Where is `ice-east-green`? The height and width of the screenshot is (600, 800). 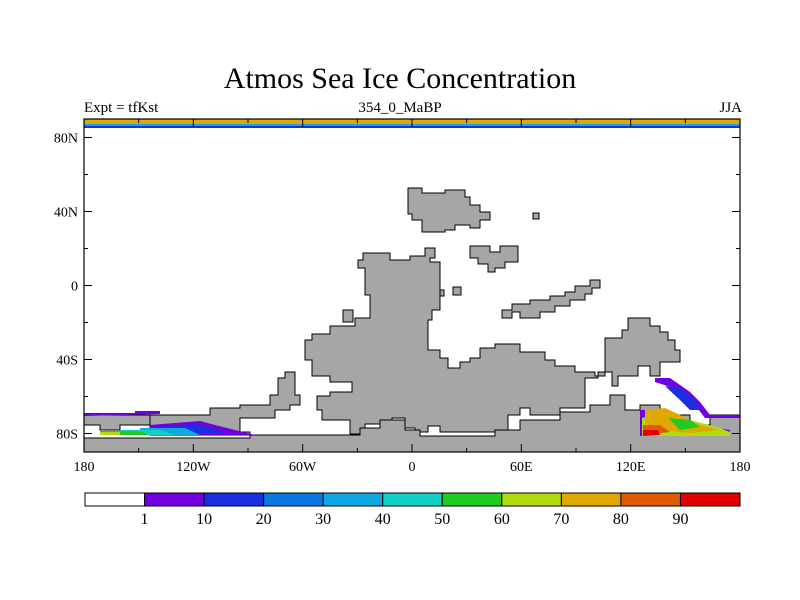 ice-east-green is located at coordinates (684, 424).